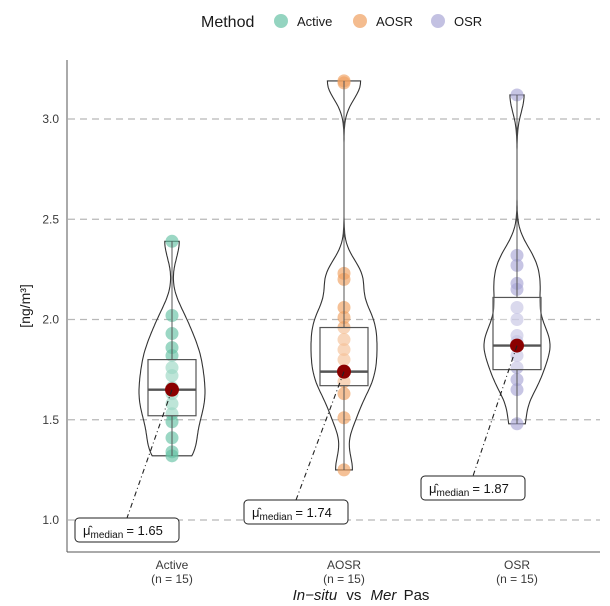 This screenshot has height=606, width=610. Describe the element at coordinates (360, 21) in the screenshot. I see `legend-swatch-aosr` at that location.